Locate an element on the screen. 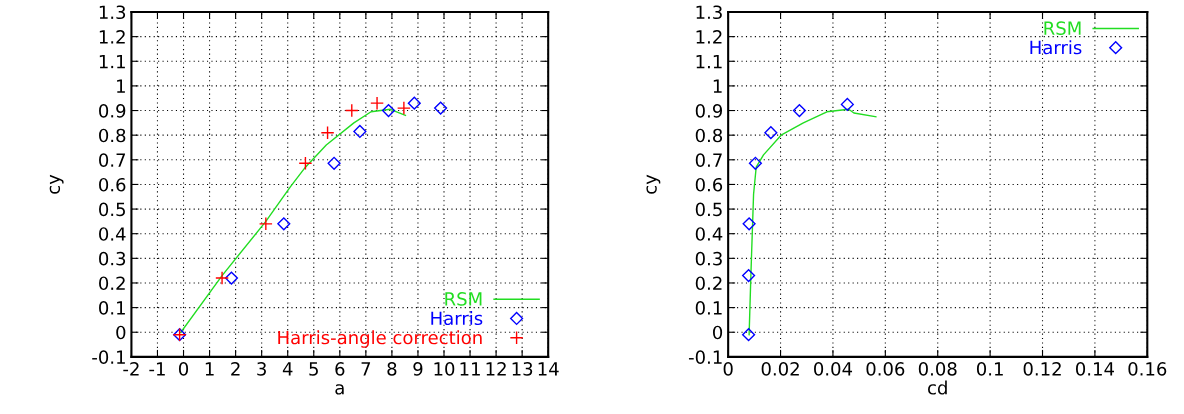 The image size is (1184, 414). x-tick-label: 12 is located at coordinates (496, 369).